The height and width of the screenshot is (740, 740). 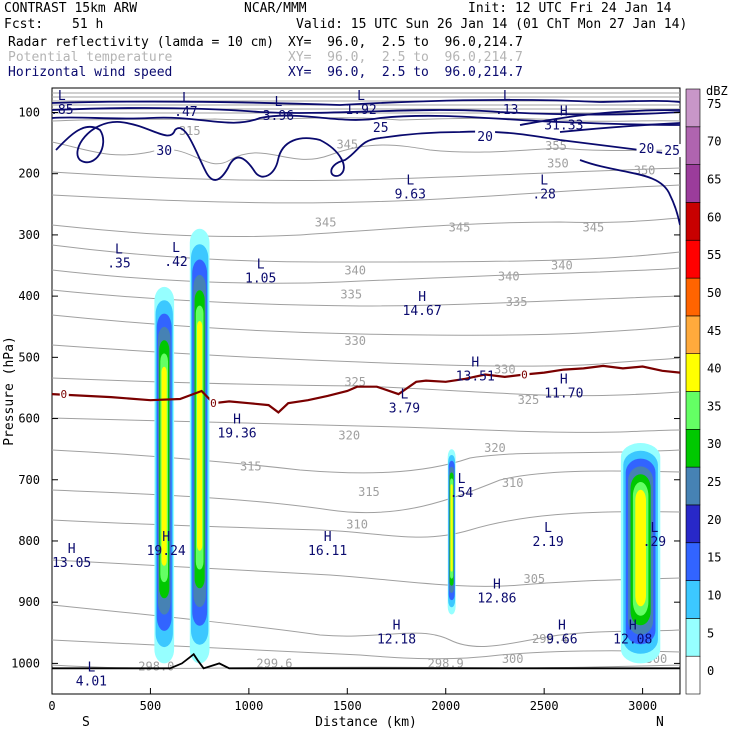 What do you see at coordinates (366, 722) in the screenshot?
I see `x-axis-label: Distance (km)` at bounding box center [366, 722].